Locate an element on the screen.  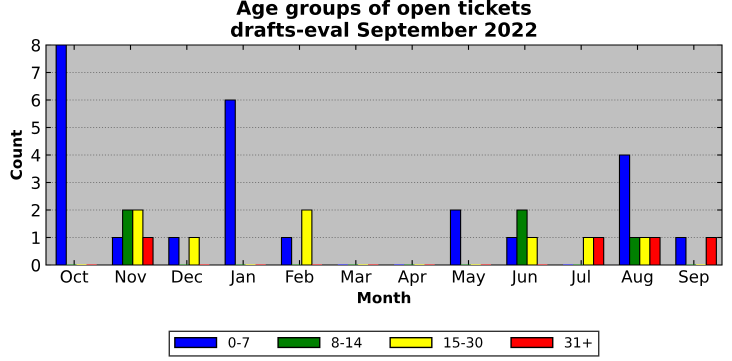
y-tick-label: 5 is located at coordinates (36, 128).